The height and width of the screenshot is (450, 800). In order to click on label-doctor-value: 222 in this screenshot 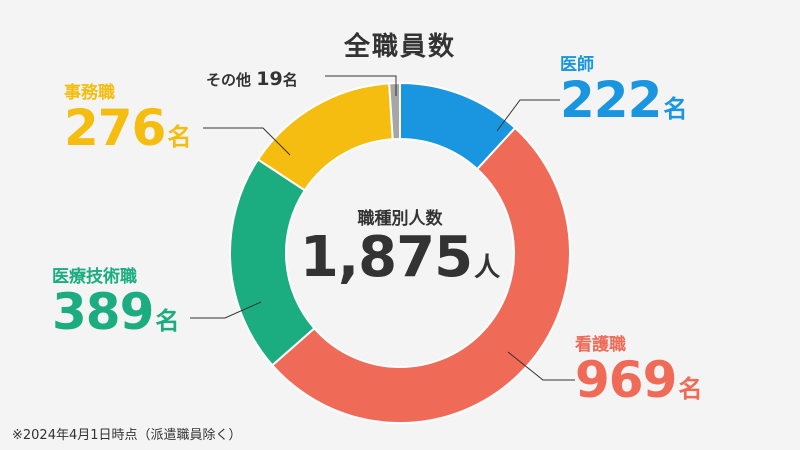, I will do `click(611, 100)`.